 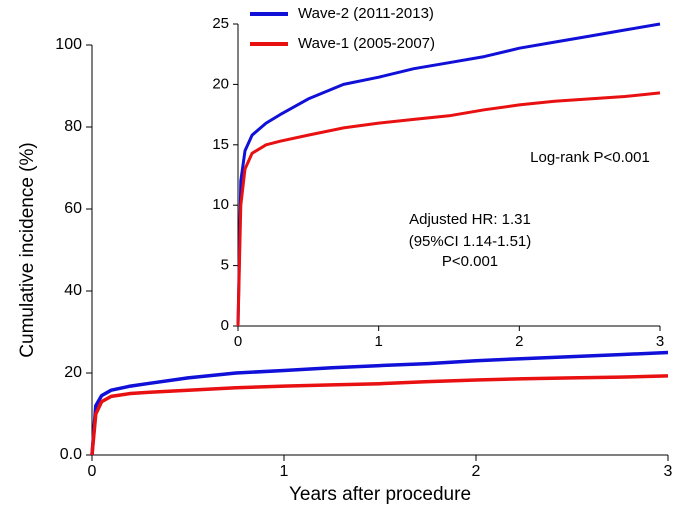 I want to click on annotation: (95%CI 1.14-1.51), so click(x=470, y=241).